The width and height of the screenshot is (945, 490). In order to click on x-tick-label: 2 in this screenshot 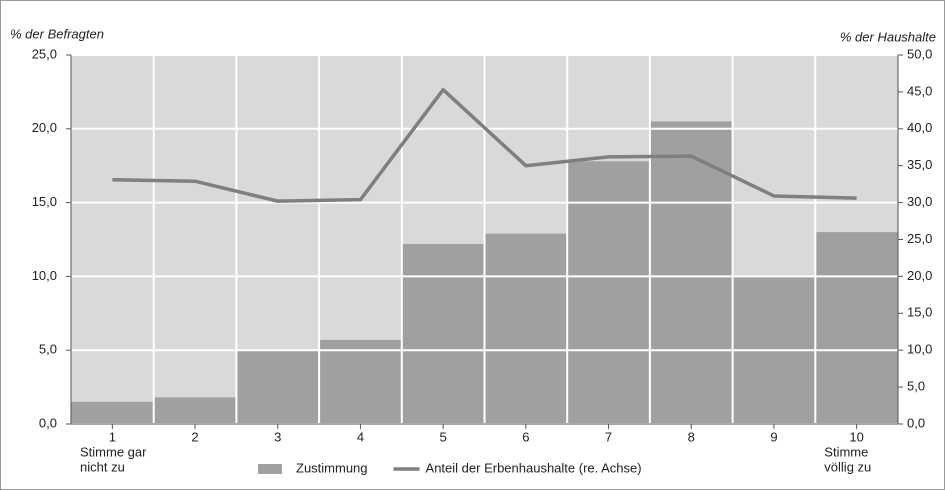, I will do `click(194, 436)`.